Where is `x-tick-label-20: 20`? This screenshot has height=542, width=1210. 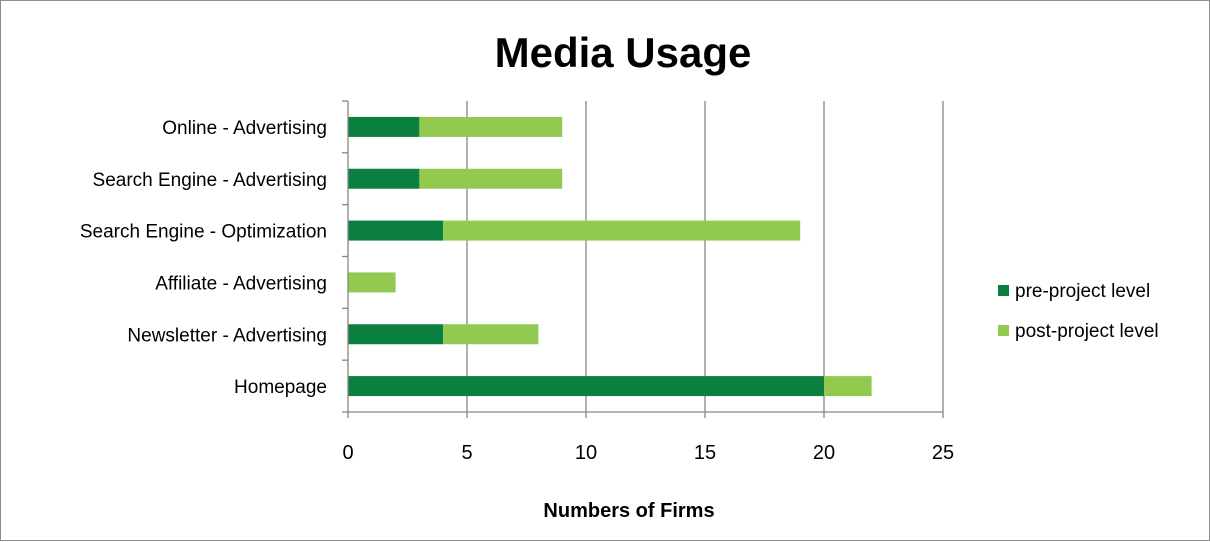 x-tick-label-20: 20 is located at coordinates (824, 453).